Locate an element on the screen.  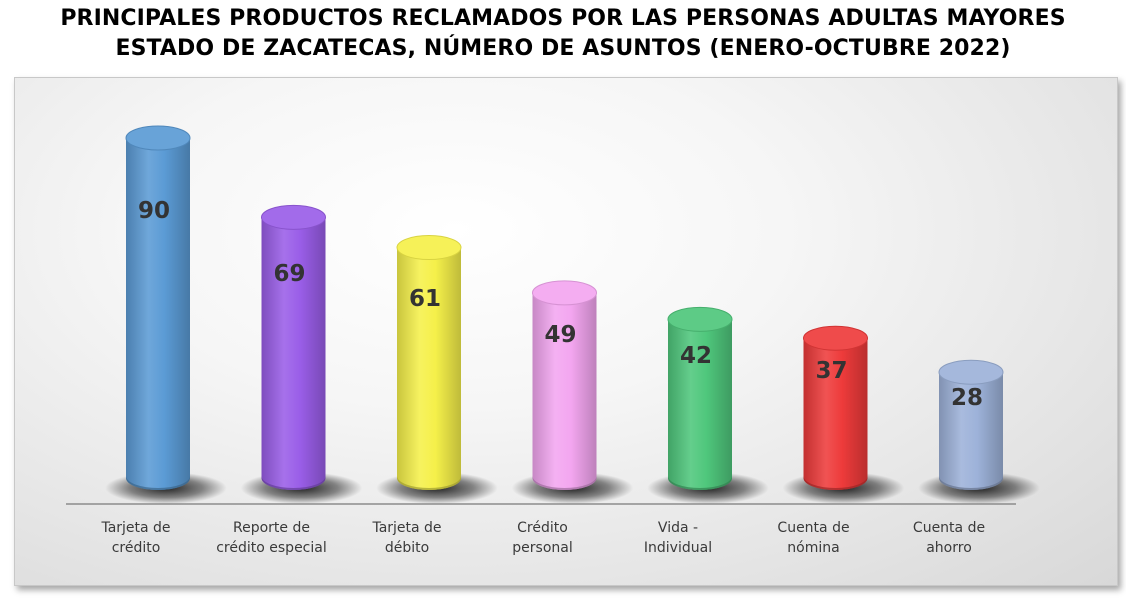
category-label-6: Cuenta de nómina is located at coordinates (813, 538).